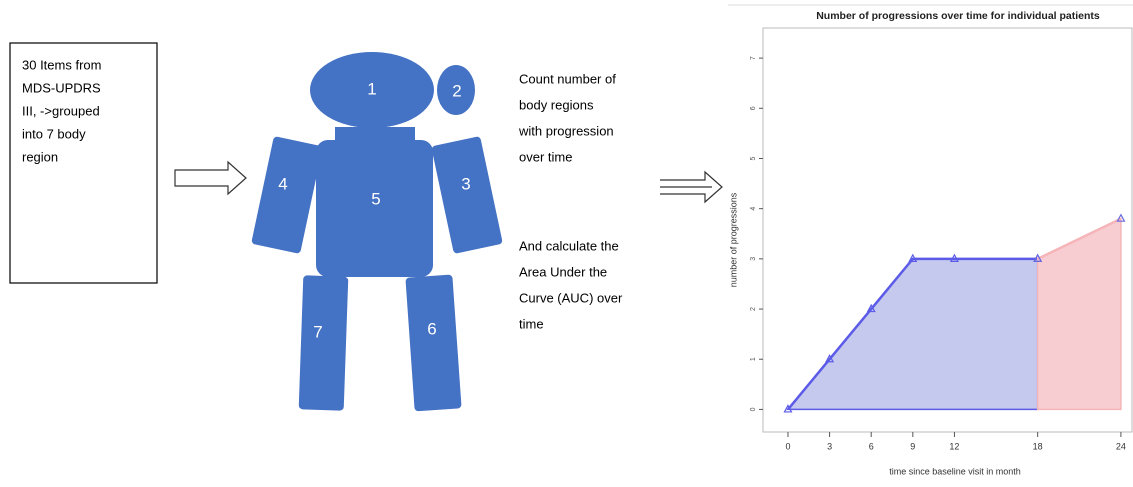 The image size is (1133, 487). What do you see at coordinates (1038, 446) in the screenshot?
I see `x-tick-label: 18` at bounding box center [1038, 446].